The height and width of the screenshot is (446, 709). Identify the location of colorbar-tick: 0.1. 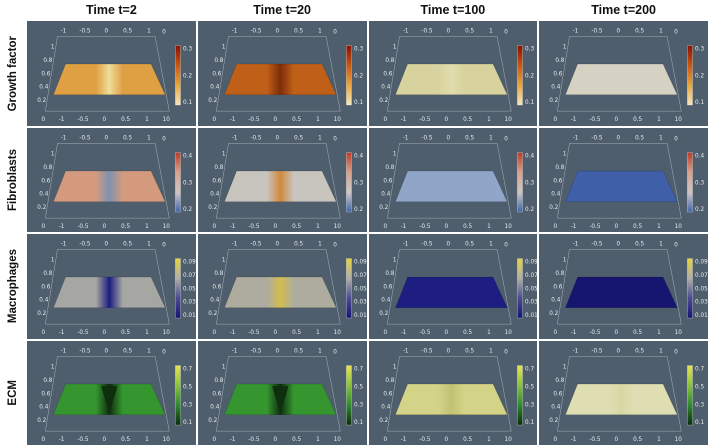
(699, 422).